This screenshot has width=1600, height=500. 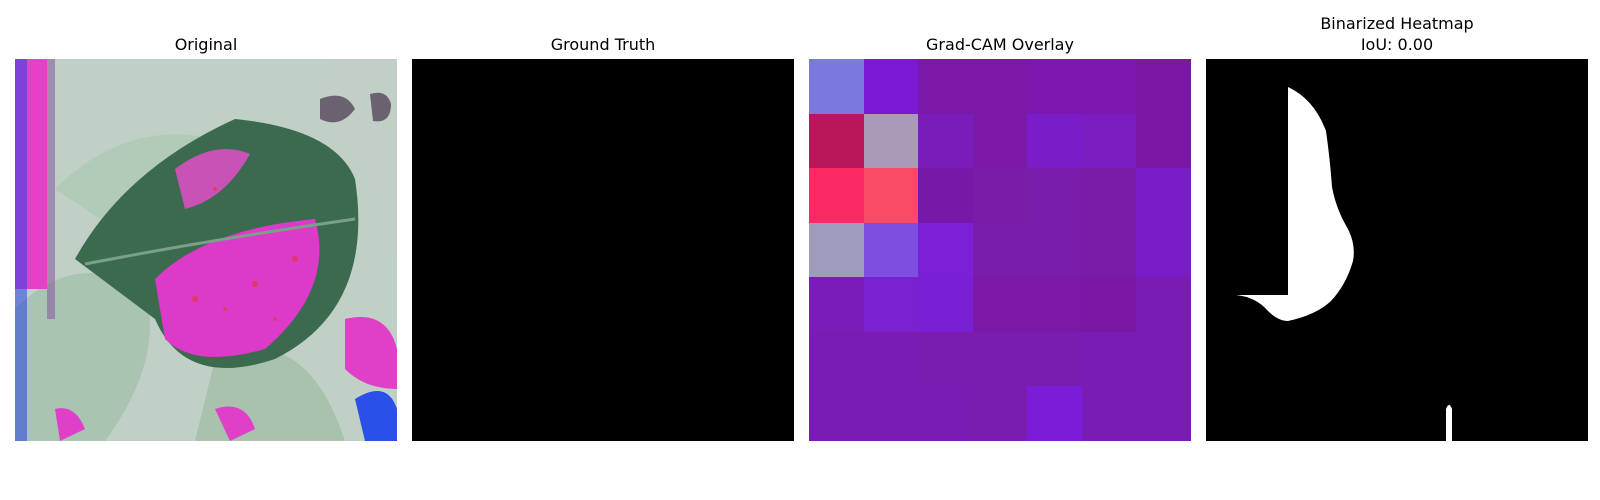 I want to click on panel-title-binarized-heatmap: Binarized Heatmap IoU: 0.00, so click(x=1397, y=34).